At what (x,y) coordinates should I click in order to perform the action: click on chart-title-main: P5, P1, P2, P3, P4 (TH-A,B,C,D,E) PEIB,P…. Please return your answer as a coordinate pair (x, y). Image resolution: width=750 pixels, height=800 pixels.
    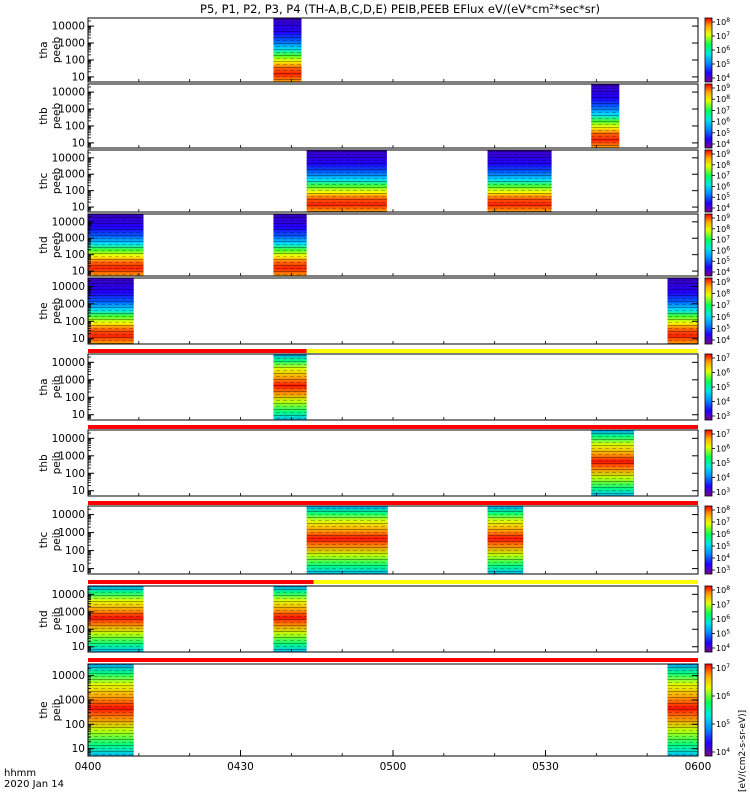
    Looking at the image, I should click on (374, 9).